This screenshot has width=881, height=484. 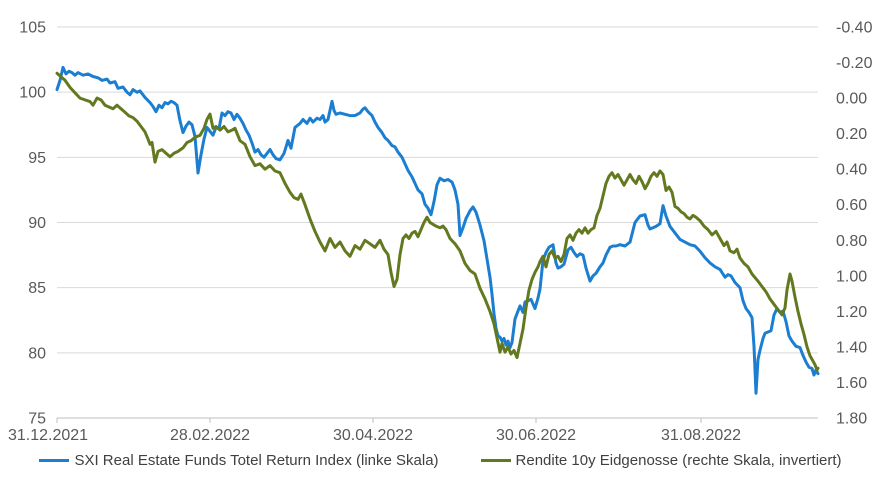 I want to click on y-axis-label-left: 85, so click(x=37, y=288).